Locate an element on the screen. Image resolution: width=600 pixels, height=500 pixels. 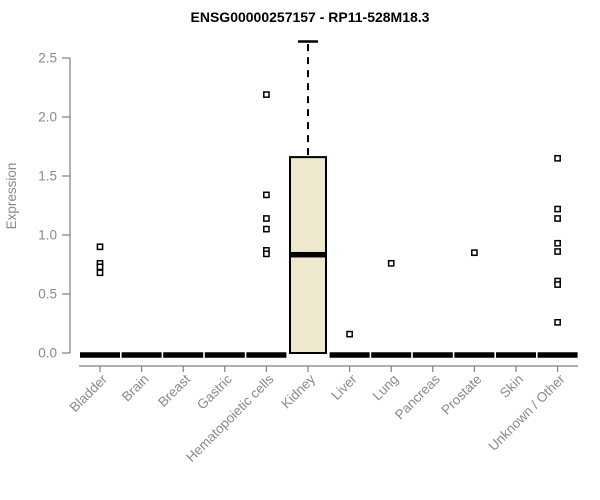
x-tick-label-liver: Liver is located at coordinates (344, 387).